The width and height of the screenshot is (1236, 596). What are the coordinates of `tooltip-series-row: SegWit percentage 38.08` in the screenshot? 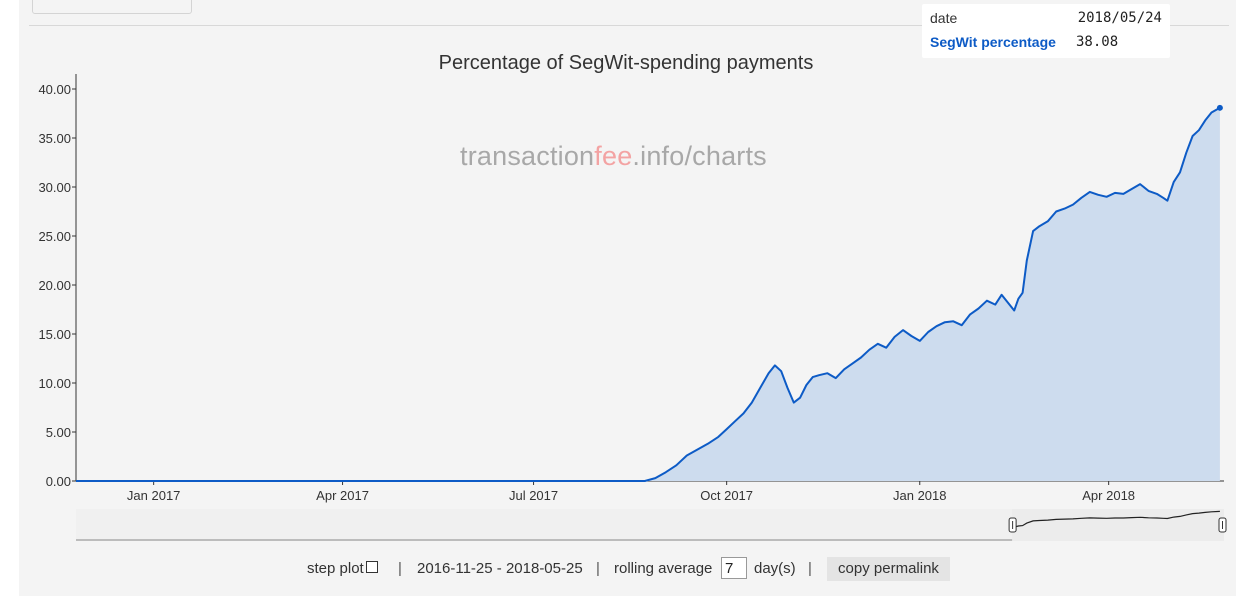 It's located at (1046, 44).